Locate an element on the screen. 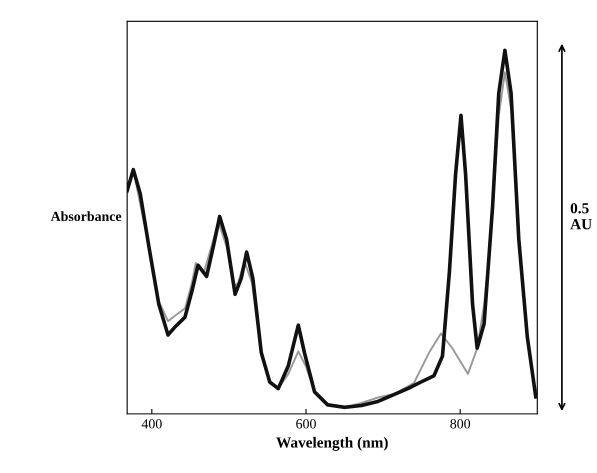  y-axis-title: Absorbance is located at coordinates (86, 216).